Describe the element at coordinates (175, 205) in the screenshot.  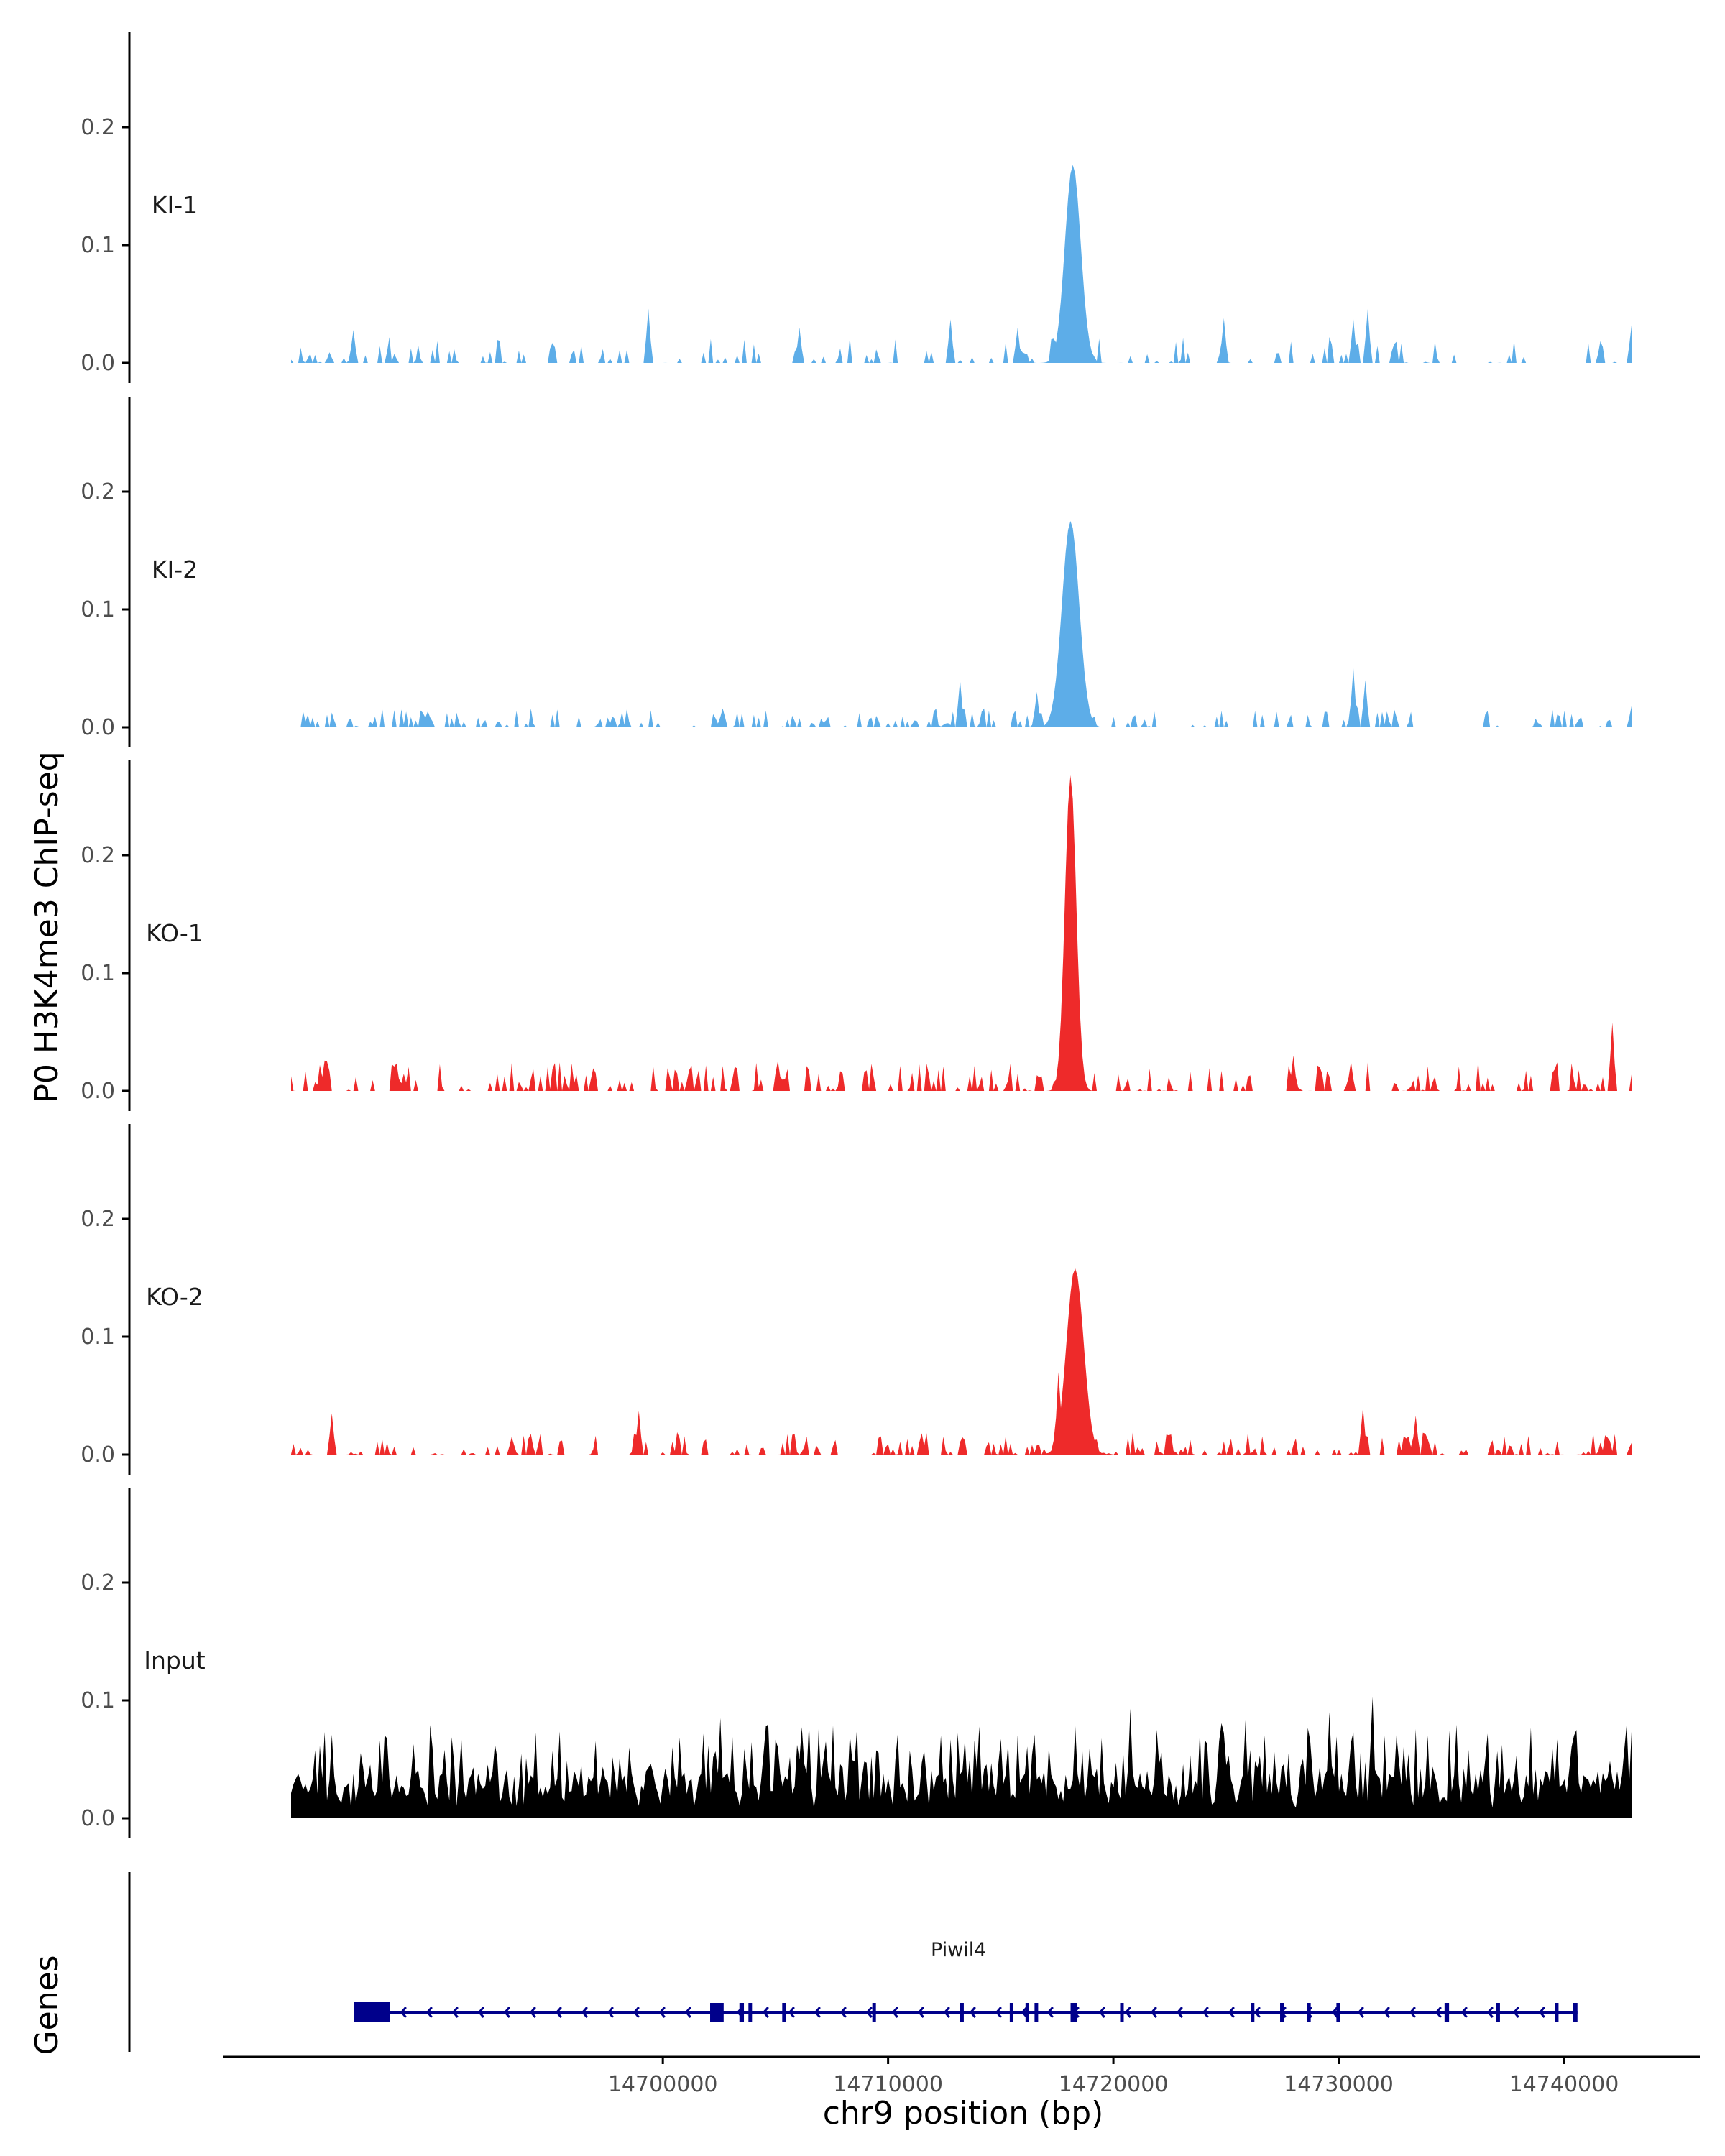
I see `track-label: KI-1` at that location.